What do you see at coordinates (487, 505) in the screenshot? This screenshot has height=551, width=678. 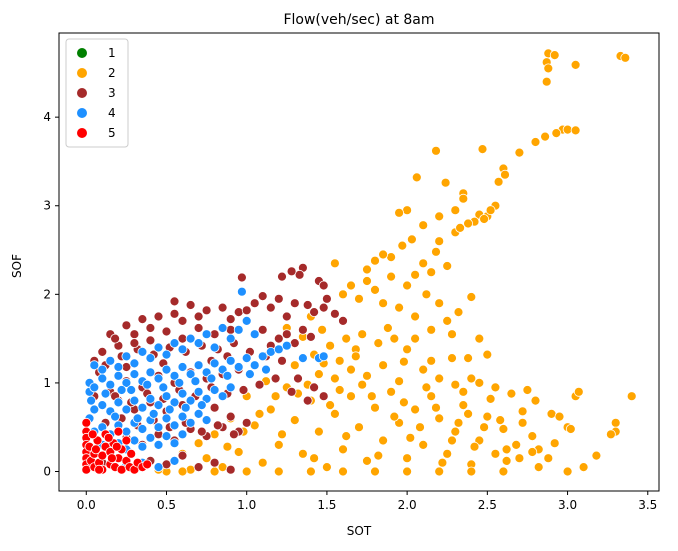 I see `x-tick-label: 2.5` at bounding box center [487, 505].